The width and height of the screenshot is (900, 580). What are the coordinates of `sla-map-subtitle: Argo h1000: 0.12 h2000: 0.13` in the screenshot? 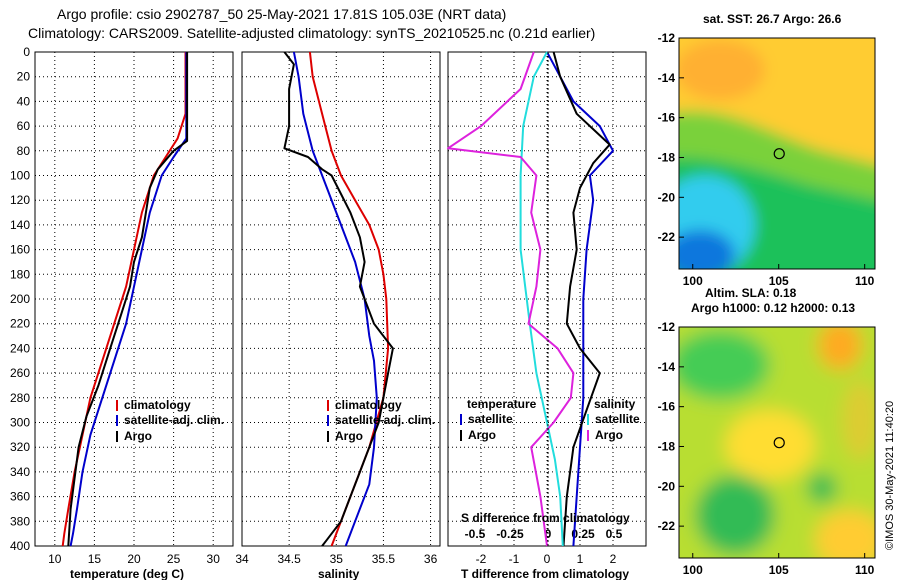 It's located at (773, 308).